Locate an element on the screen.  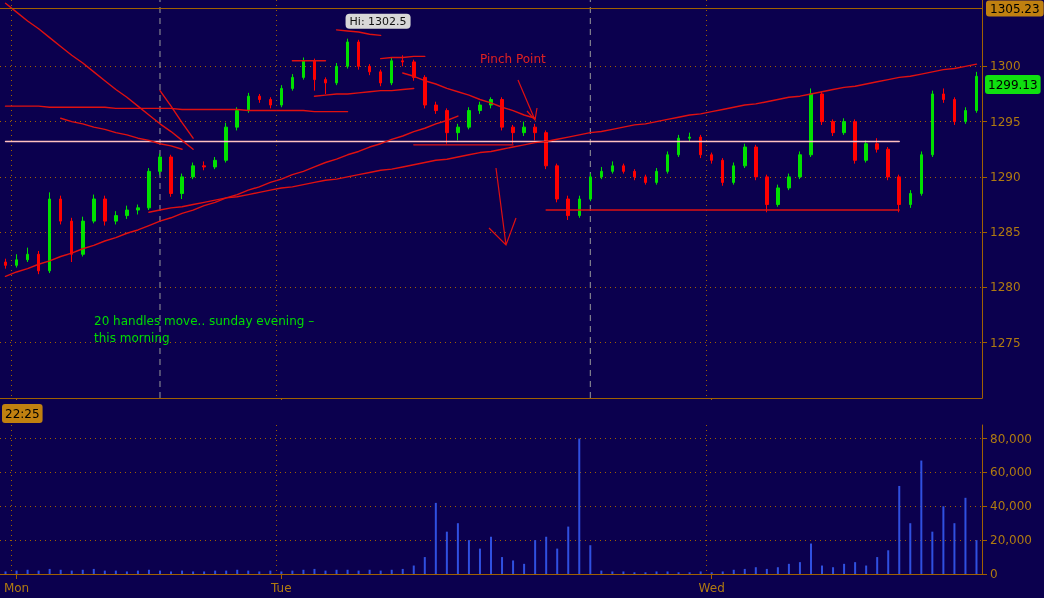
y-tick-label: 1280 is located at coordinates (1005, 287).